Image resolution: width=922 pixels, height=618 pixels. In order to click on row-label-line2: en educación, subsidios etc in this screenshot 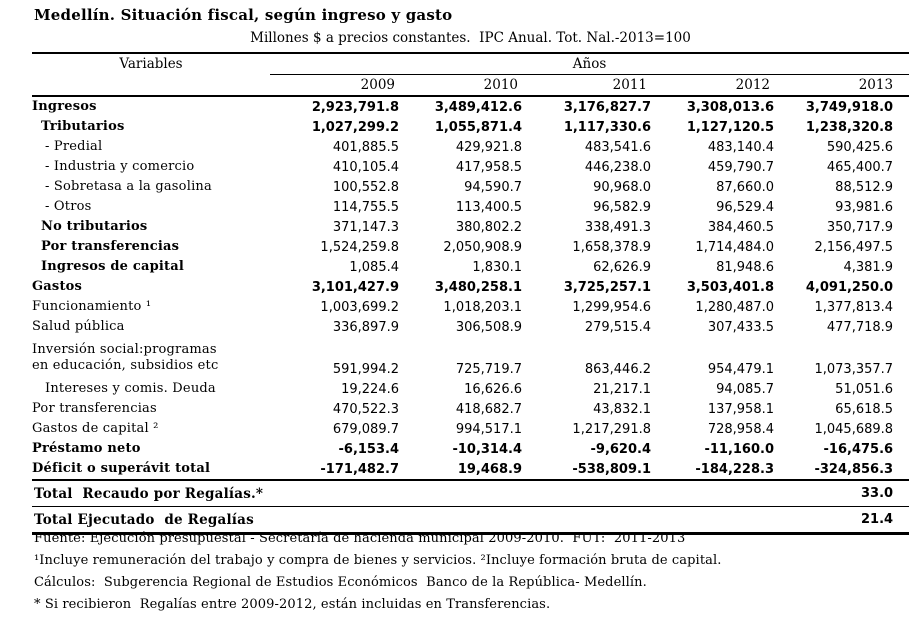, I will do `click(125, 365)`.